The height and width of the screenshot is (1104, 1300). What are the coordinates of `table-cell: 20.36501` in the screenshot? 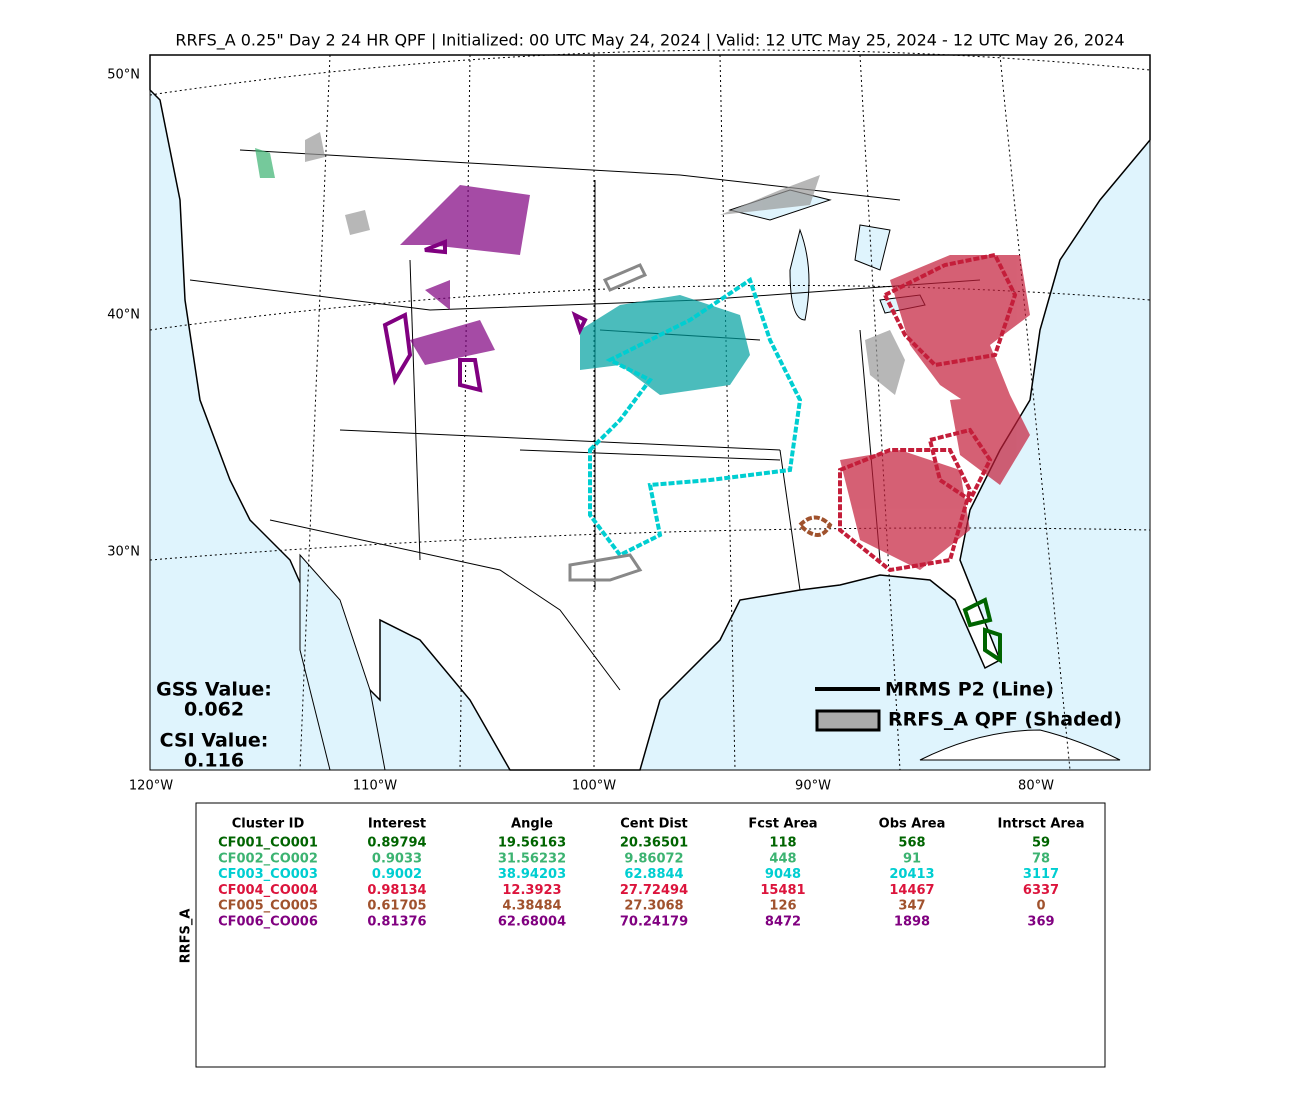 It's located at (654, 843).